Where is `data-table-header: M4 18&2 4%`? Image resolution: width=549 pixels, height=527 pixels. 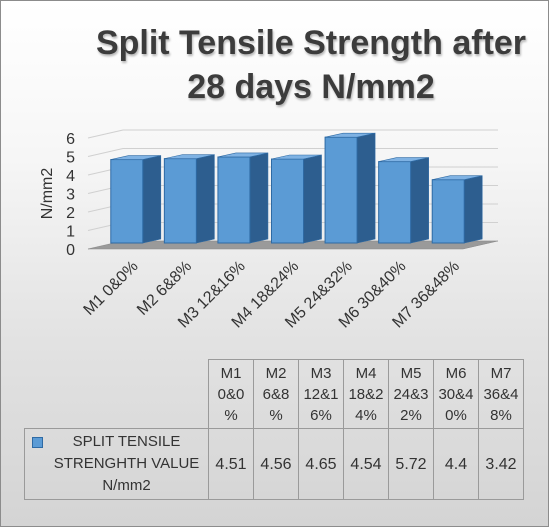
data-table-header: M4 18&2 4% is located at coordinates (366, 394).